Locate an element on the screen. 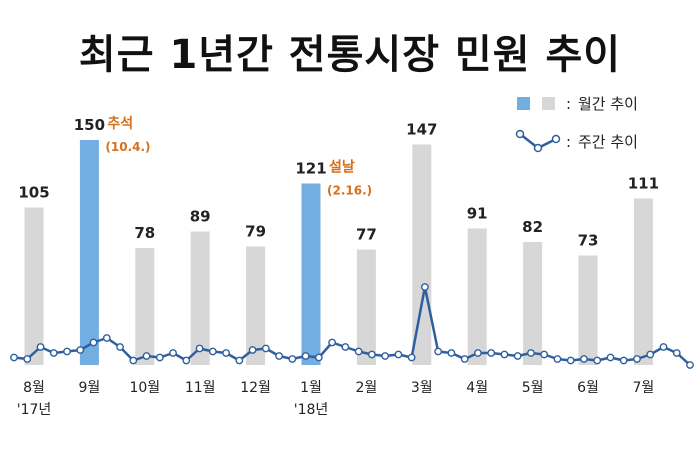  legend-label-weekly: 주간 추이 is located at coordinates (608, 142).